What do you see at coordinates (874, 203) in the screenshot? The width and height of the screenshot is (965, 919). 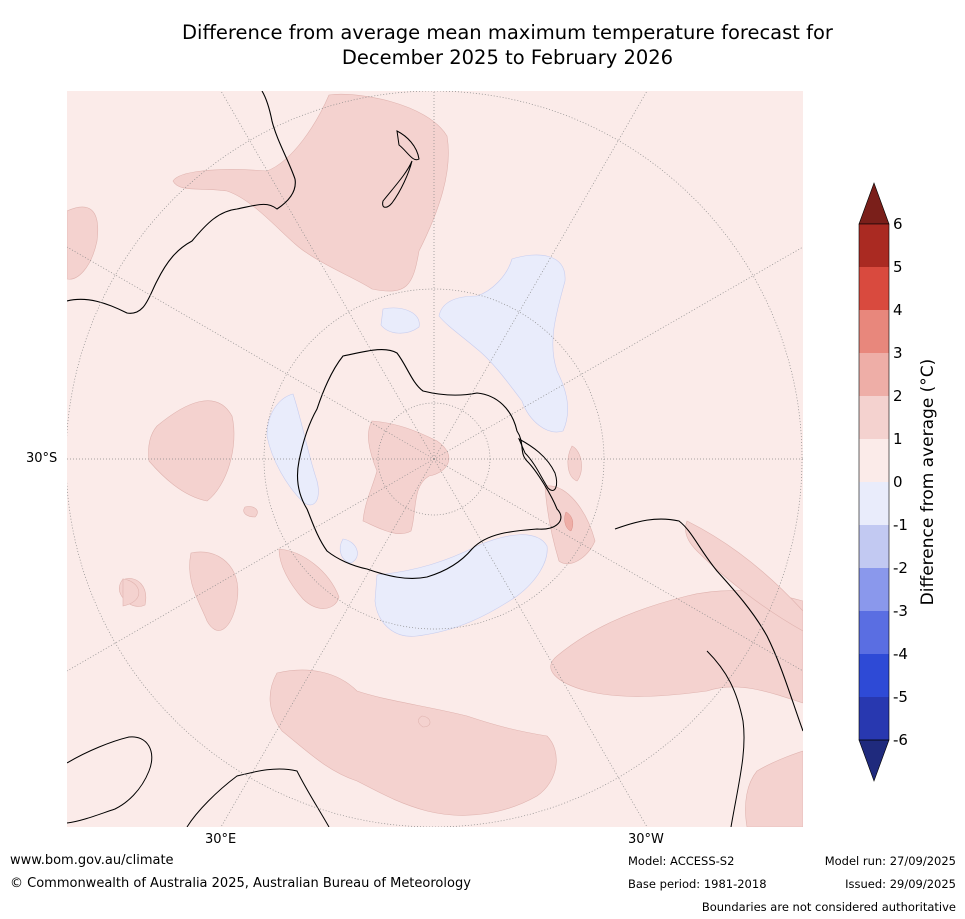 I see `colorbar-over-triangle` at bounding box center [874, 203].